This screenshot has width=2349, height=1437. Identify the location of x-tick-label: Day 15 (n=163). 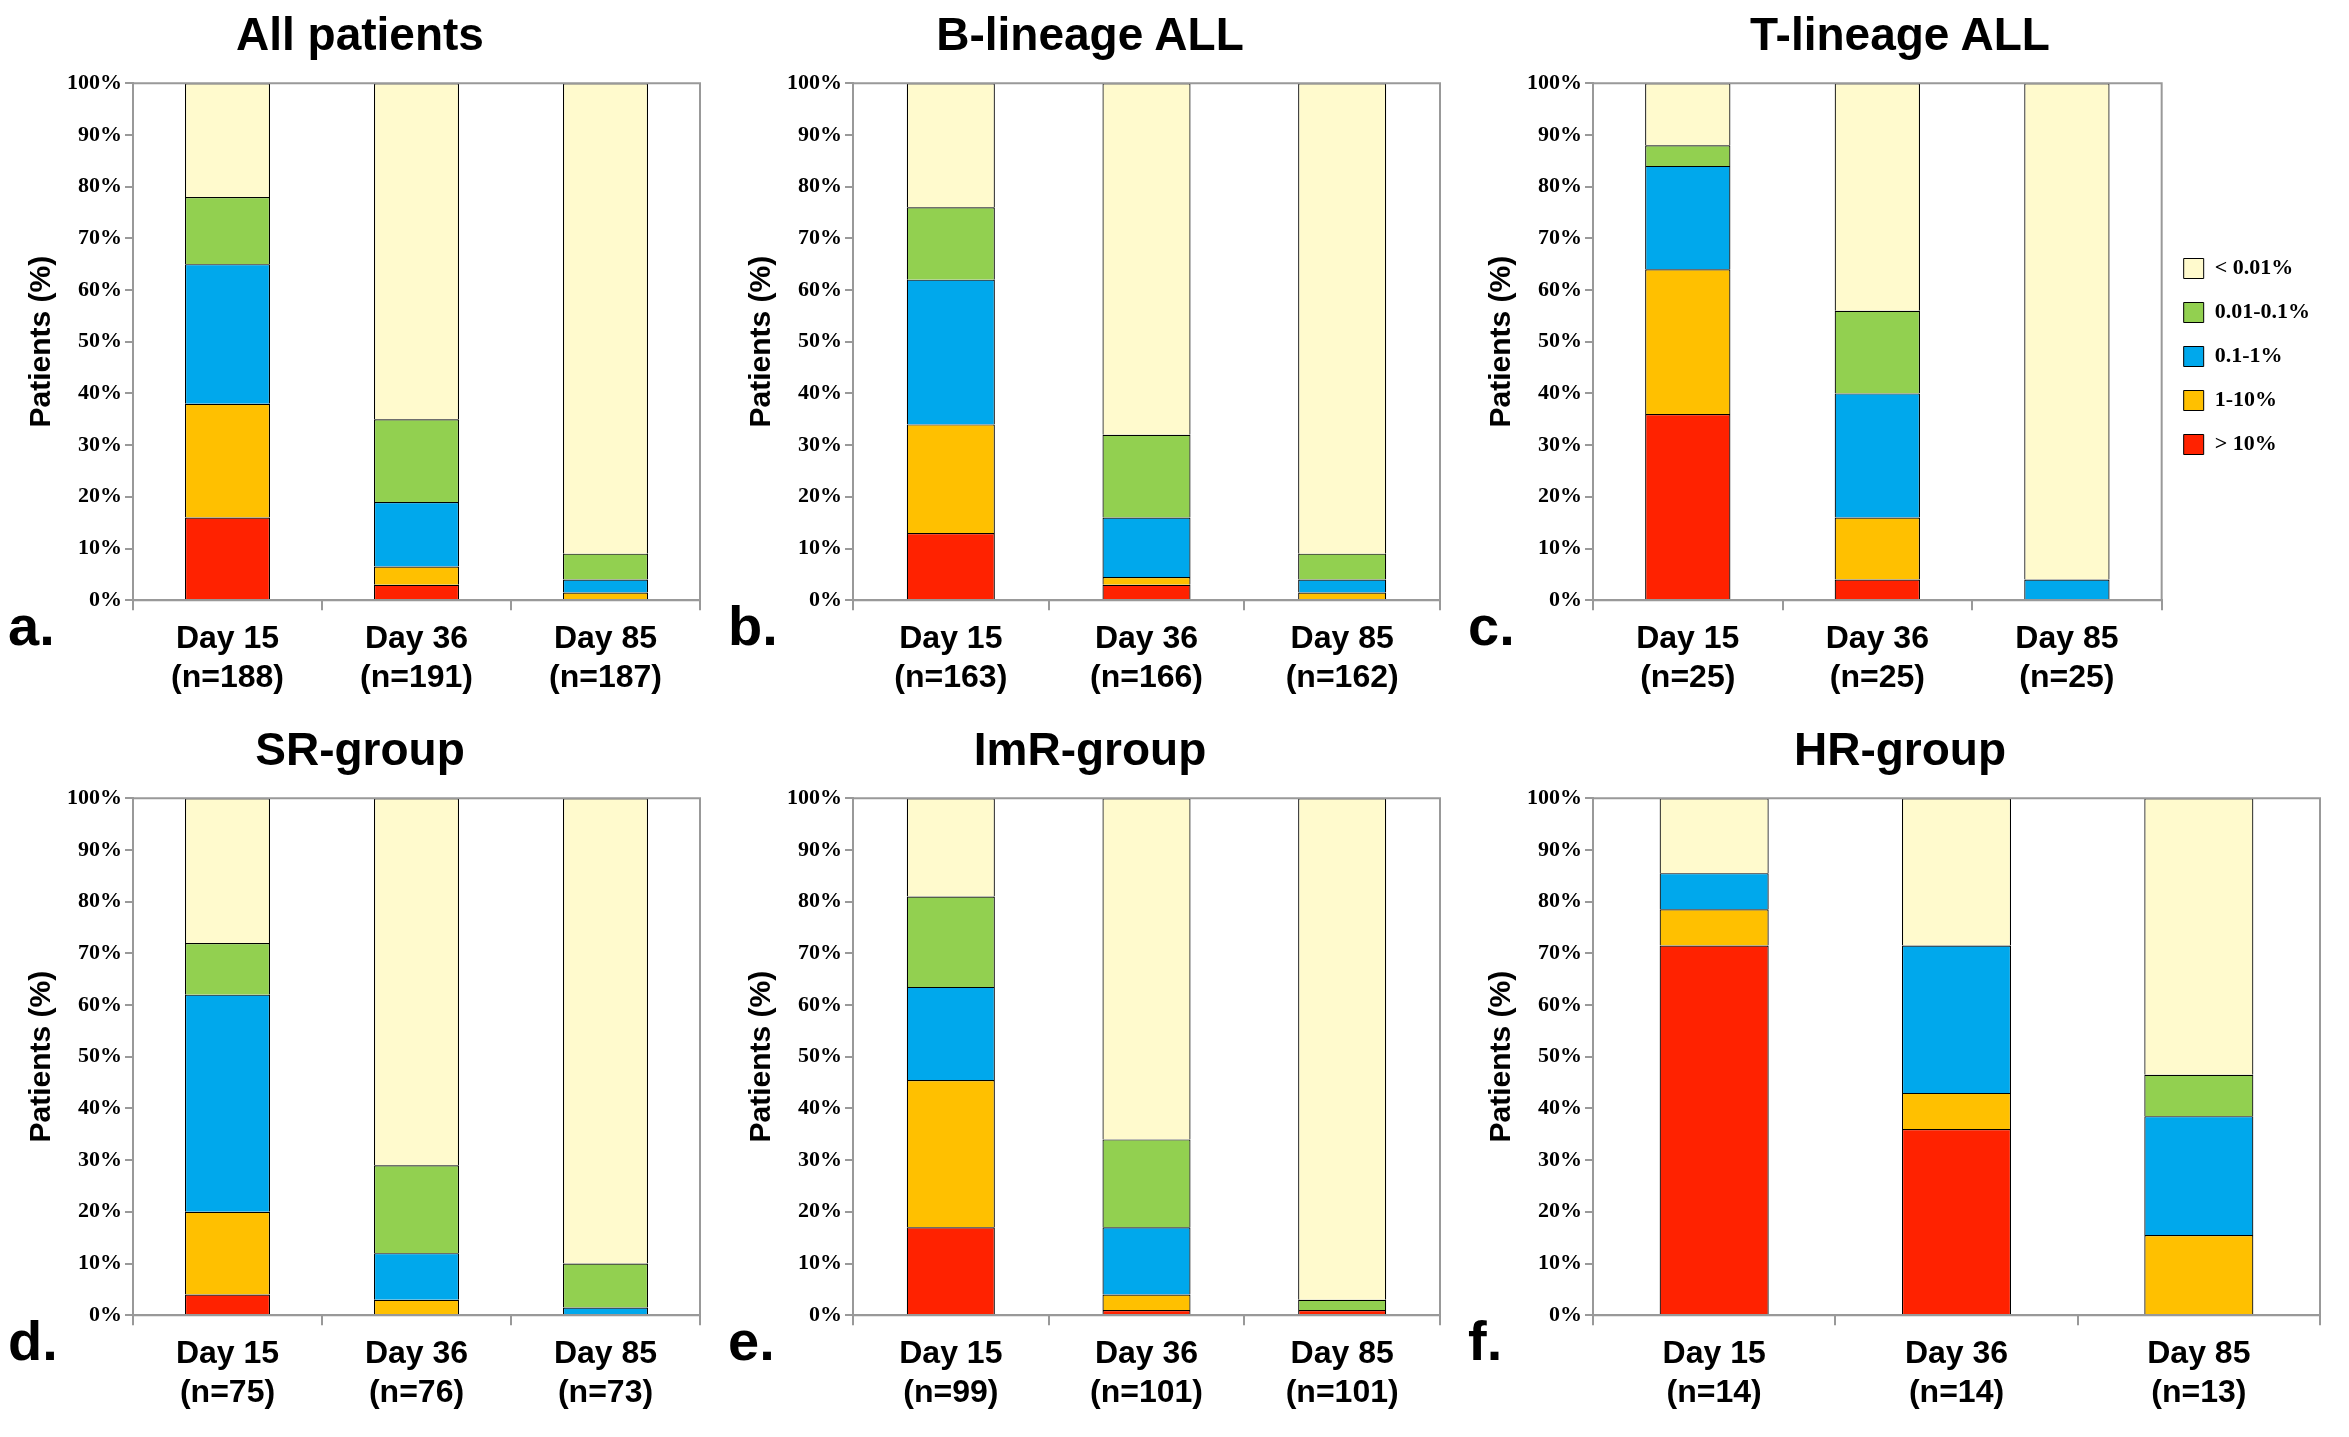
(951, 656).